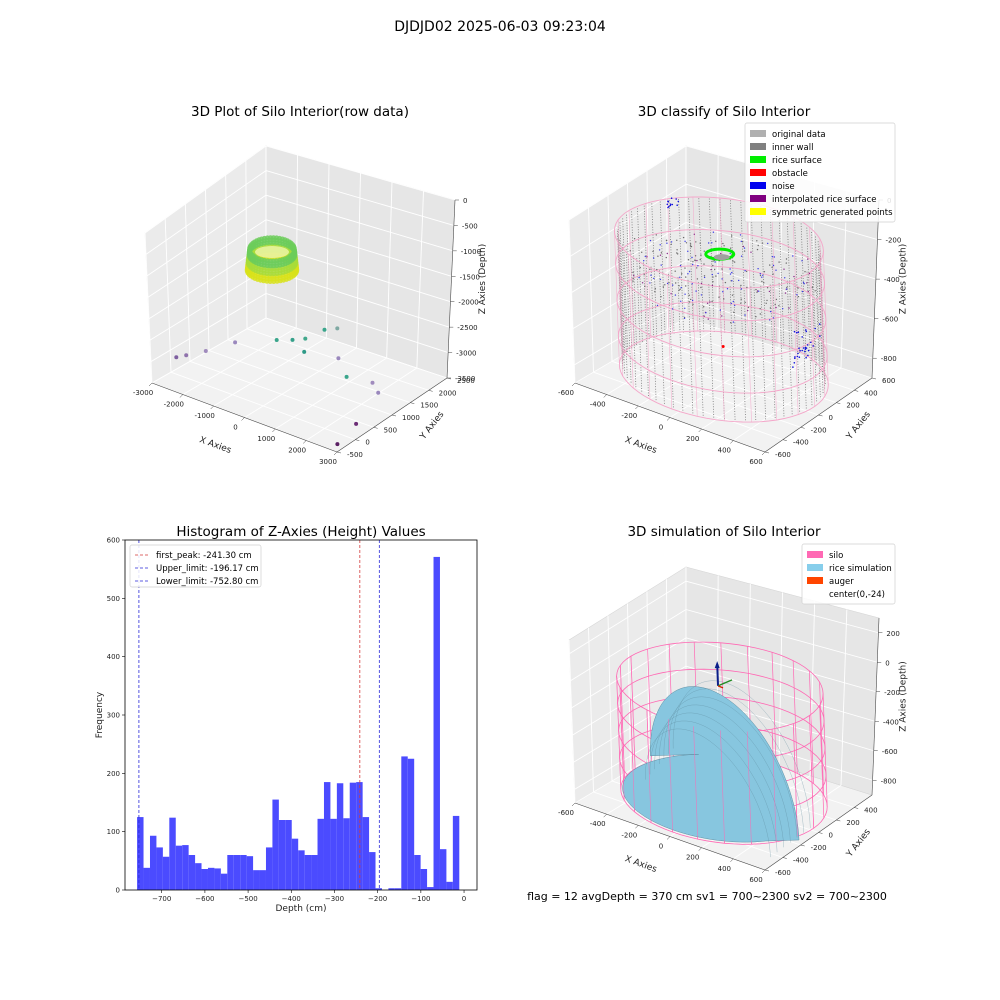  What do you see at coordinates (466, 354) in the screenshot?
I see `z-tick-label: -3000` at bounding box center [466, 354].